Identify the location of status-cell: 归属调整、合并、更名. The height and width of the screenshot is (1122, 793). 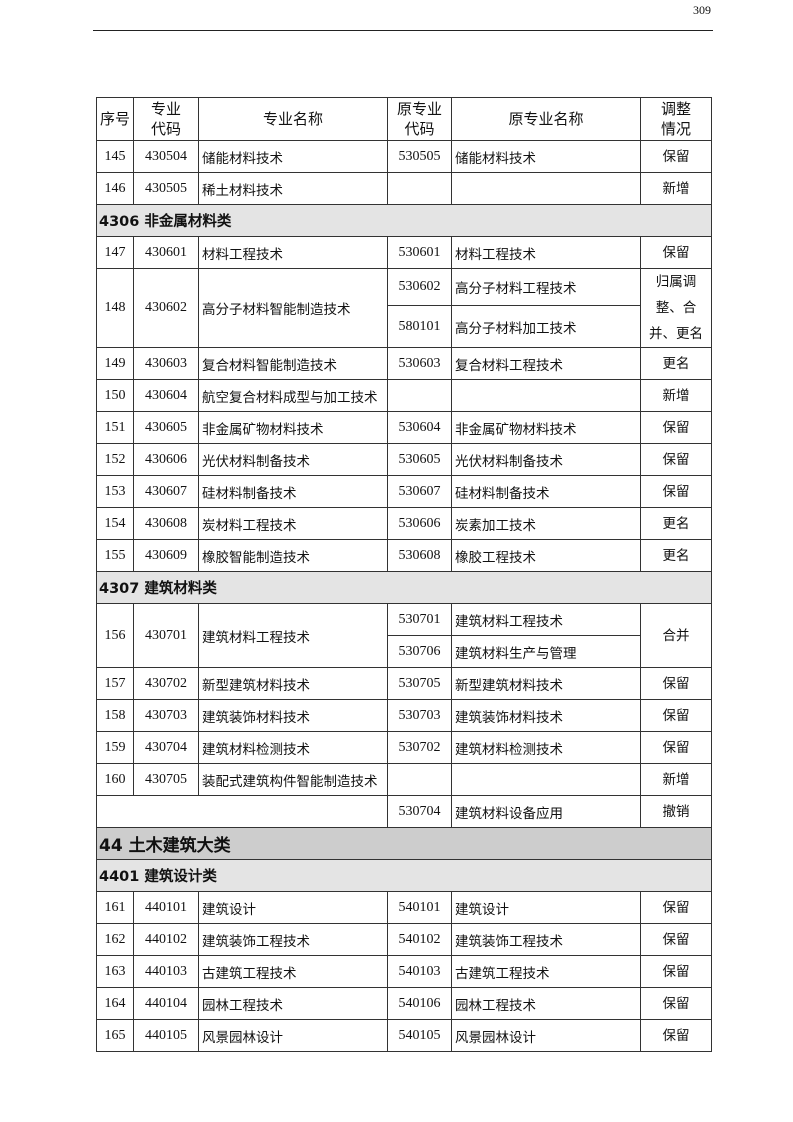
(676, 308).